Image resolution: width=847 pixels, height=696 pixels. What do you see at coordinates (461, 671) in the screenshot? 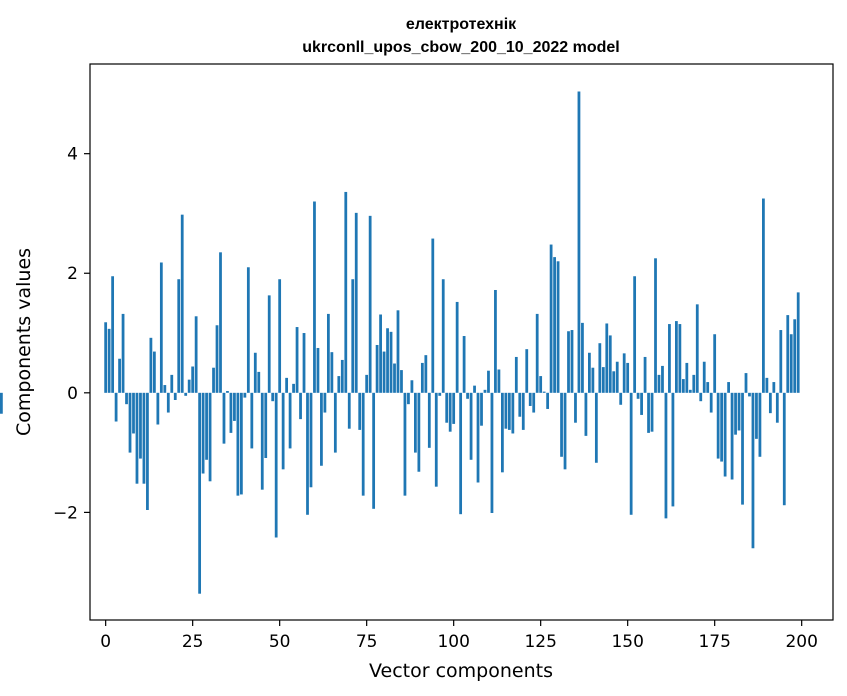
I see `x-axis-label: Vector components` at bounding box center [461, 671].